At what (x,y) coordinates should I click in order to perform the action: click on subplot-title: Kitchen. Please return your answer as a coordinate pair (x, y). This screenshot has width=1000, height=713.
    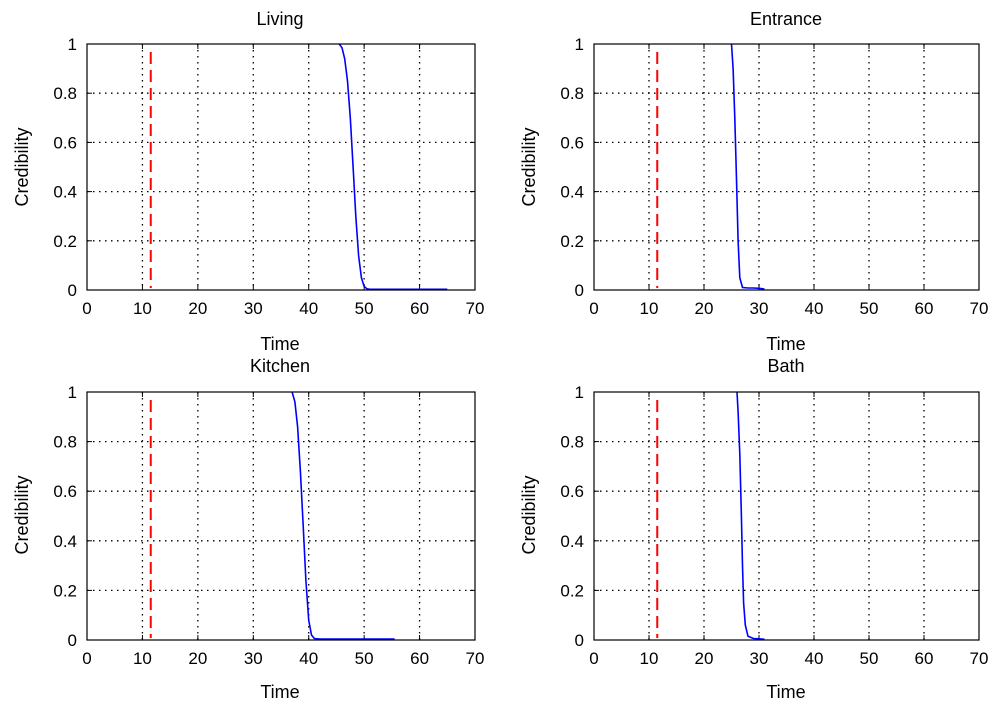
    Looking at the image, I should click on (280, 366).